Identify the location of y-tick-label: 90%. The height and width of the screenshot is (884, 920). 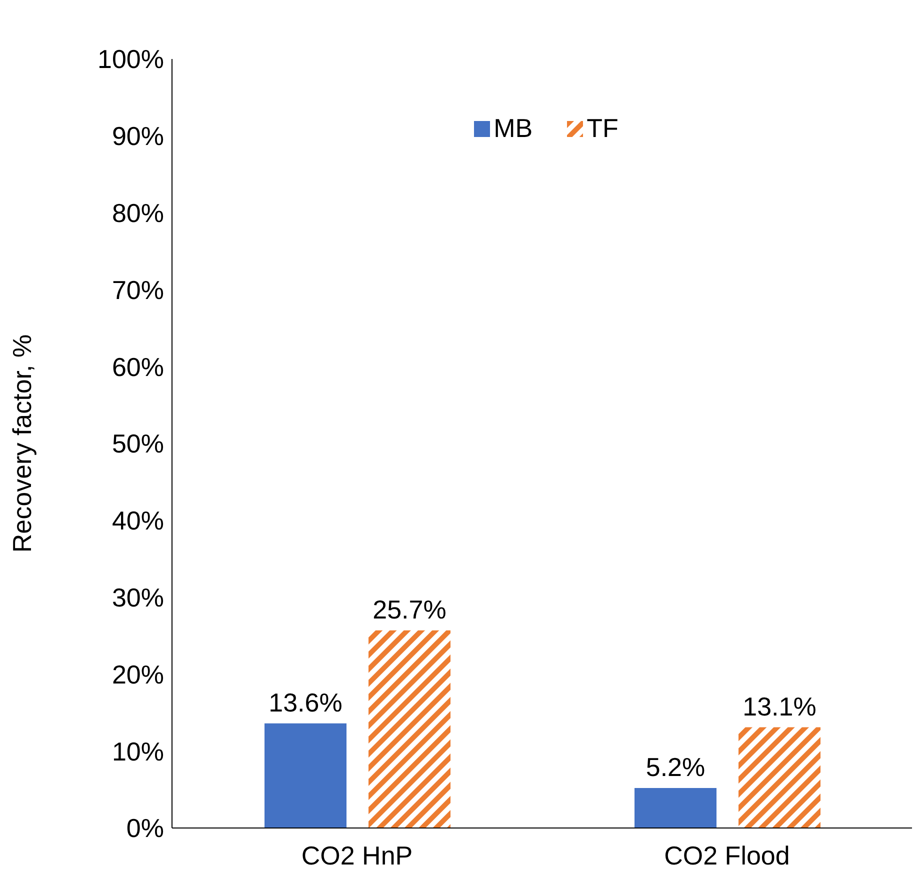
(138, 136).